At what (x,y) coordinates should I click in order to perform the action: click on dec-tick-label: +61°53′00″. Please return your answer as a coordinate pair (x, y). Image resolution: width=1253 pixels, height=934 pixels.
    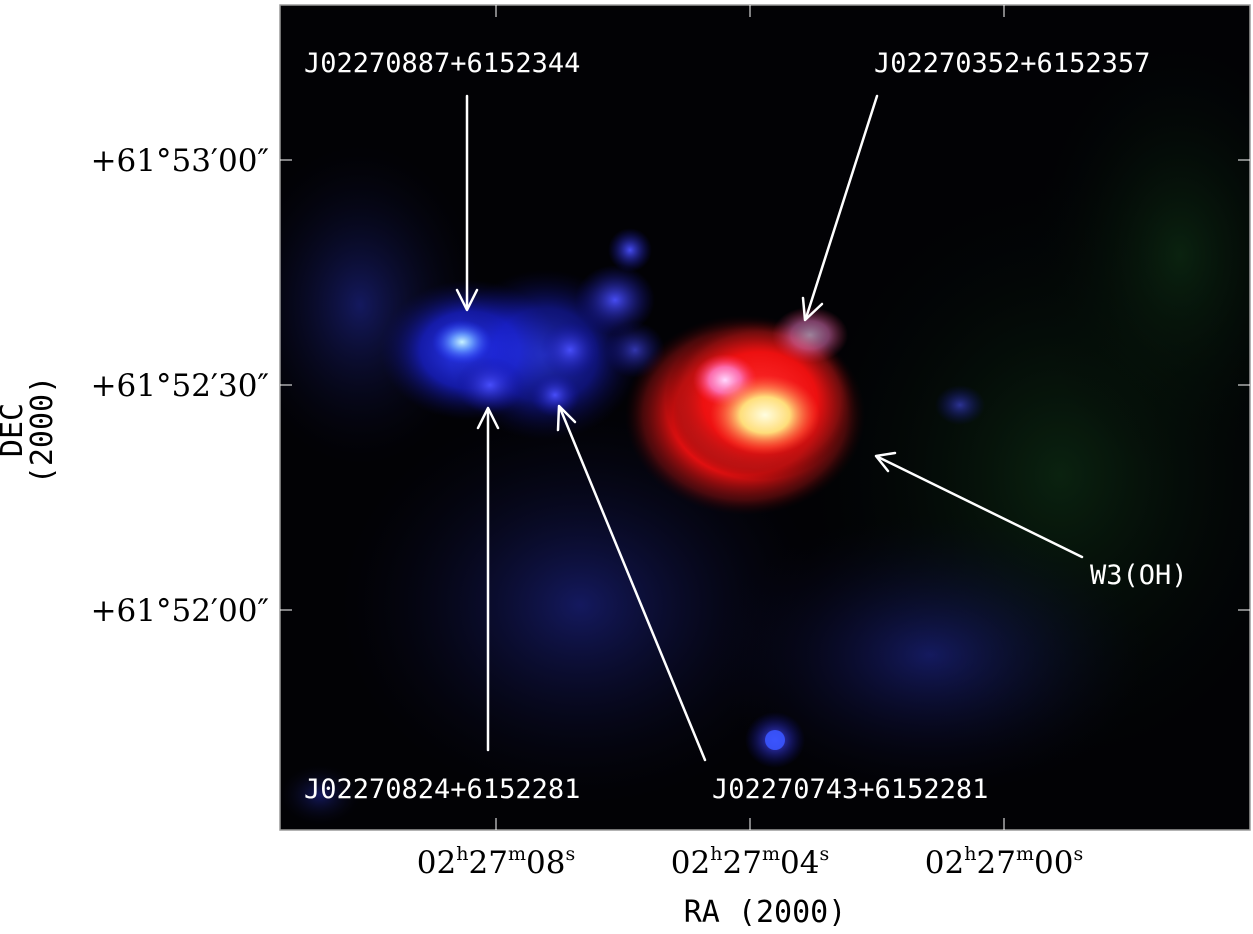
    Looking at the image, I should click on (179, 161).